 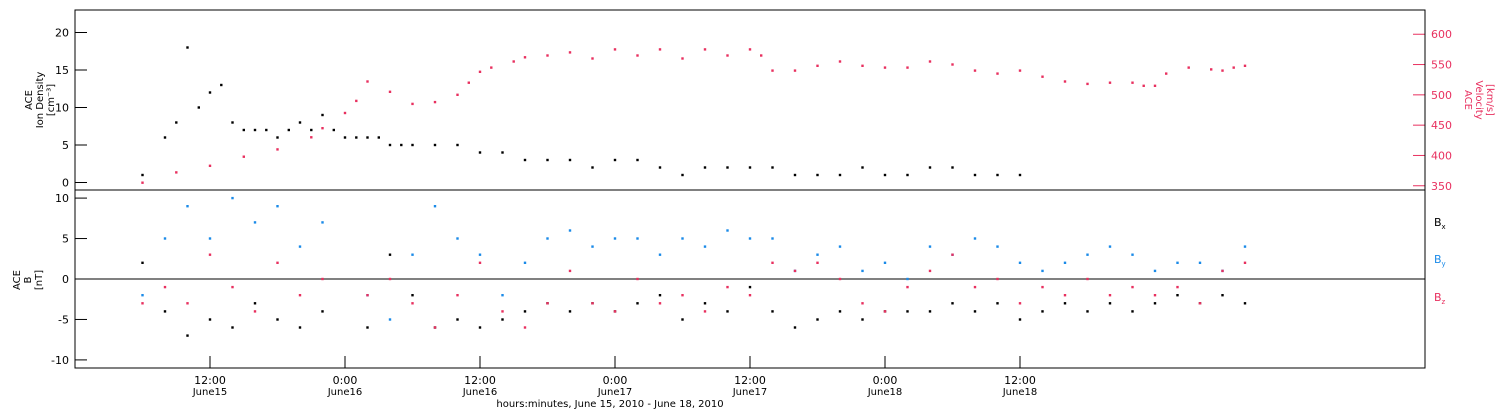 What do you see at coordinates (345, 392) in the screenshot?
I see `x-tick-date-1: June16` at bounding box center [345, 392].